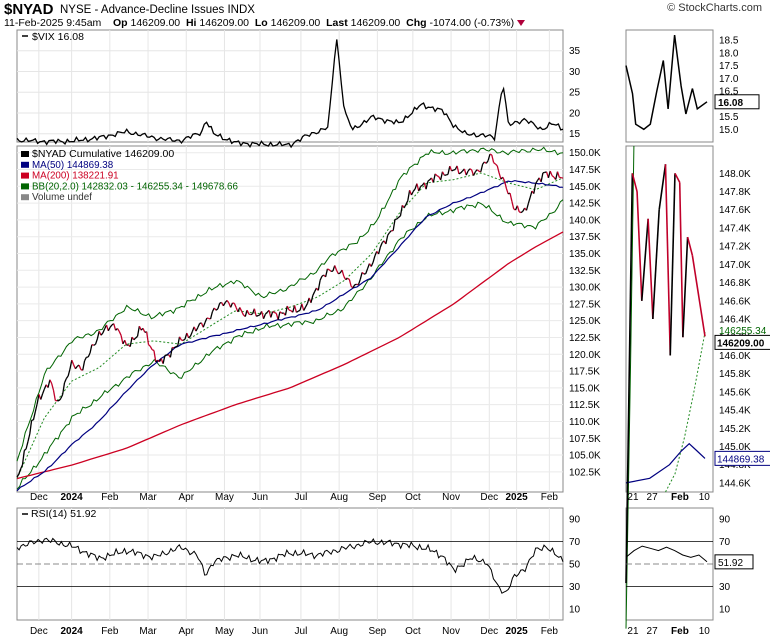 This screenshot has width=770, height=639. Describe the element at coordinates (575, 134) in the screenshot. I see `vix-tick-label: 15` at that location.